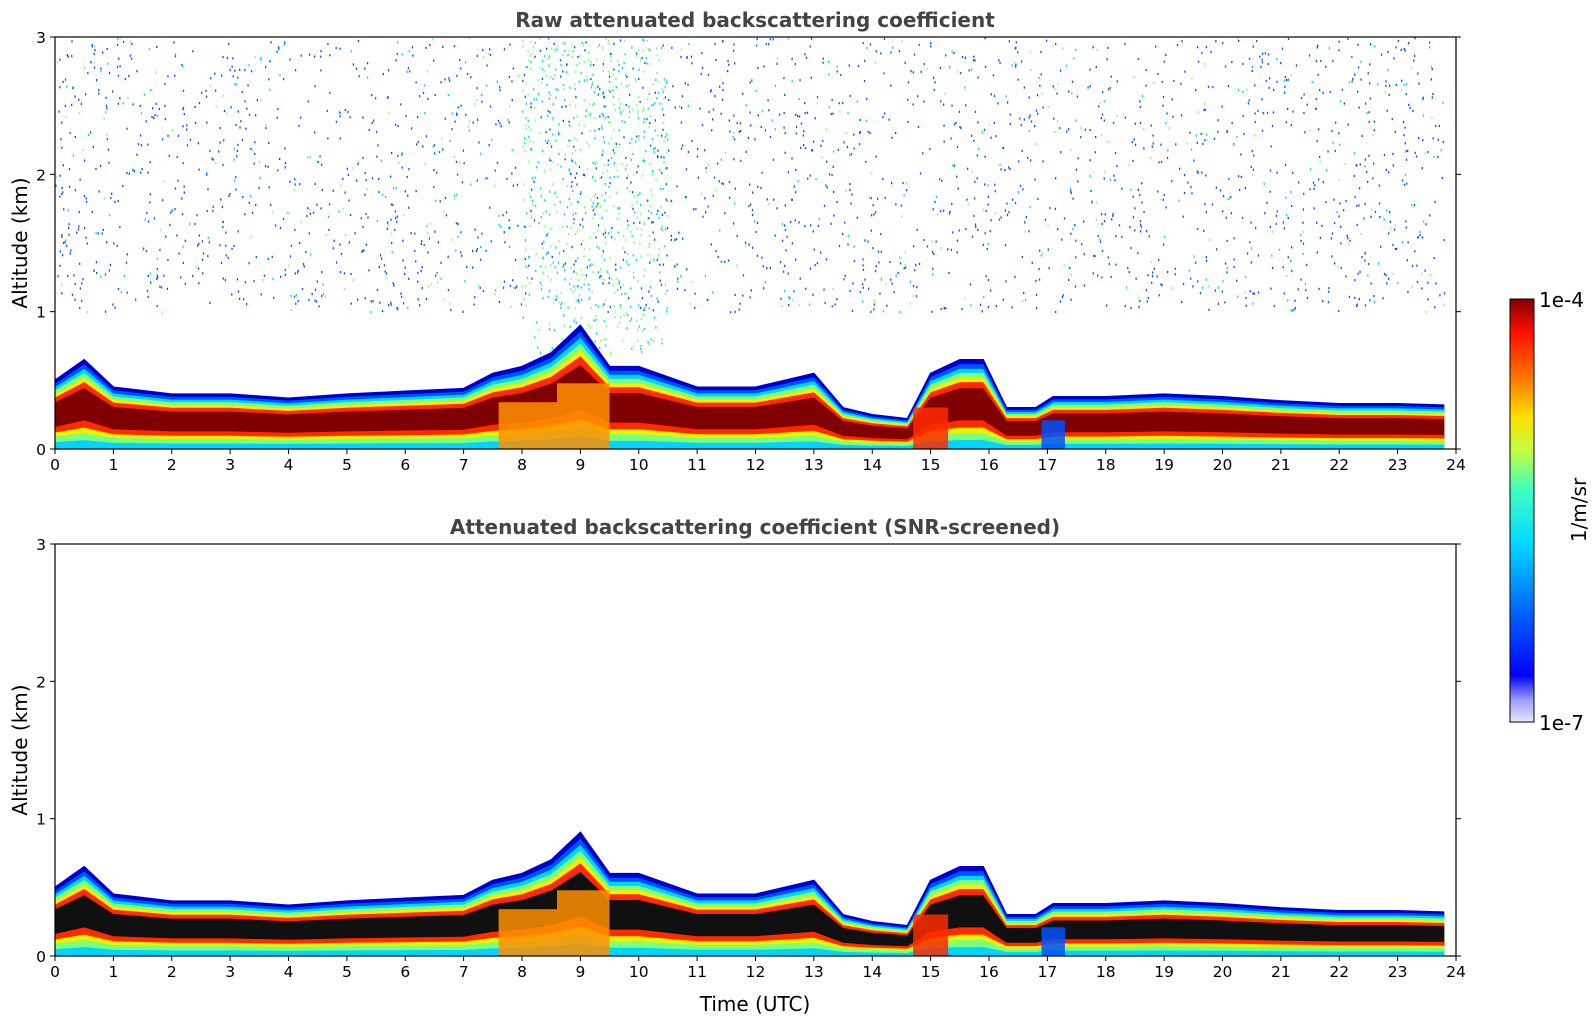 This screenshot has height=1020, width=1595. Describe the element at coordinates (1522, 510) in the screenshot. I see `colorbar-gradient` at that location.